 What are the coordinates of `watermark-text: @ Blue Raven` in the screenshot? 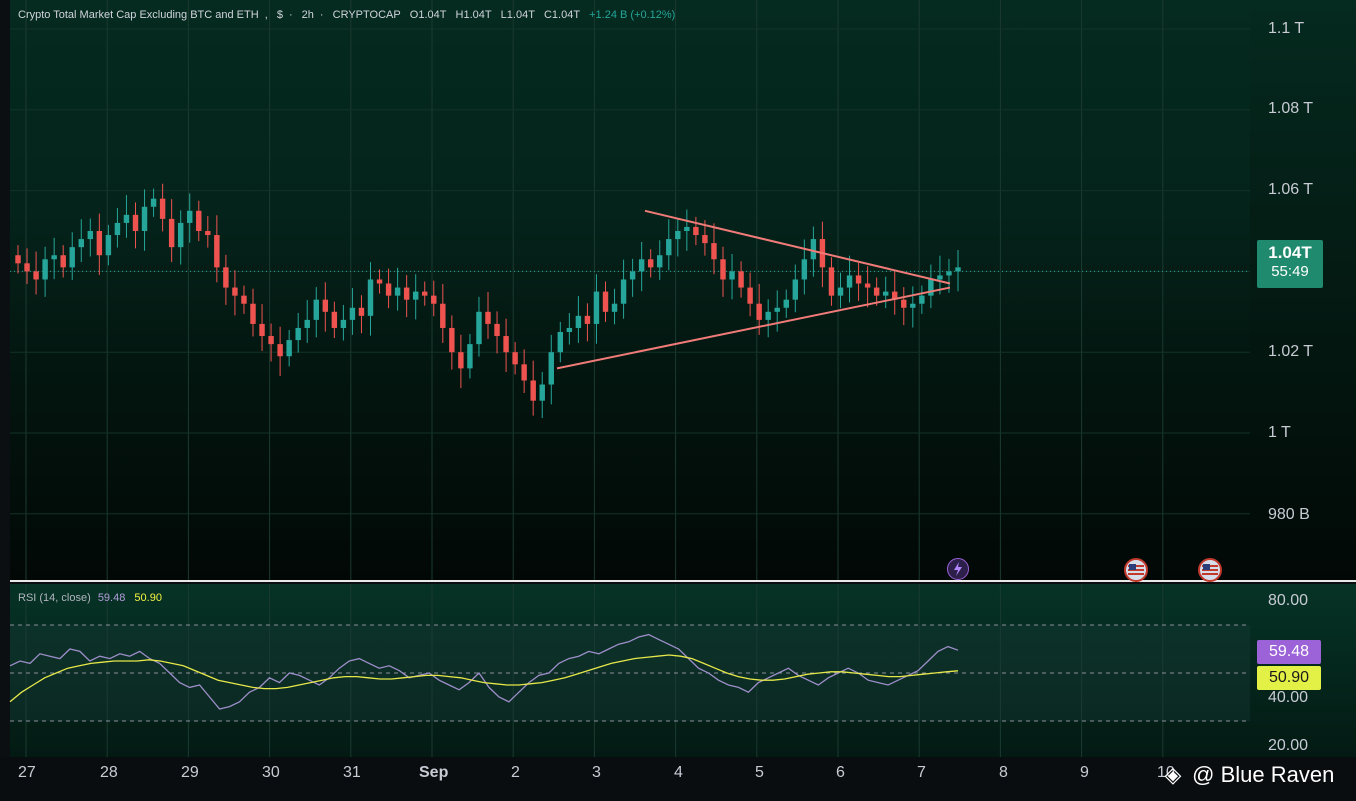 It's located at (1263, 774).